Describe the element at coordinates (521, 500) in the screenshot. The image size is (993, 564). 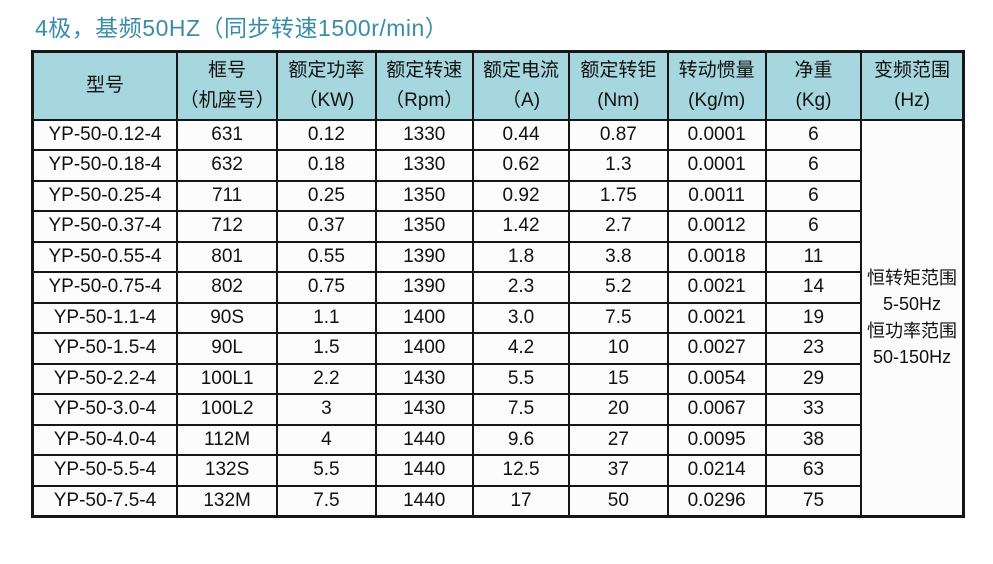
I see `cell-current: 17` at that location.